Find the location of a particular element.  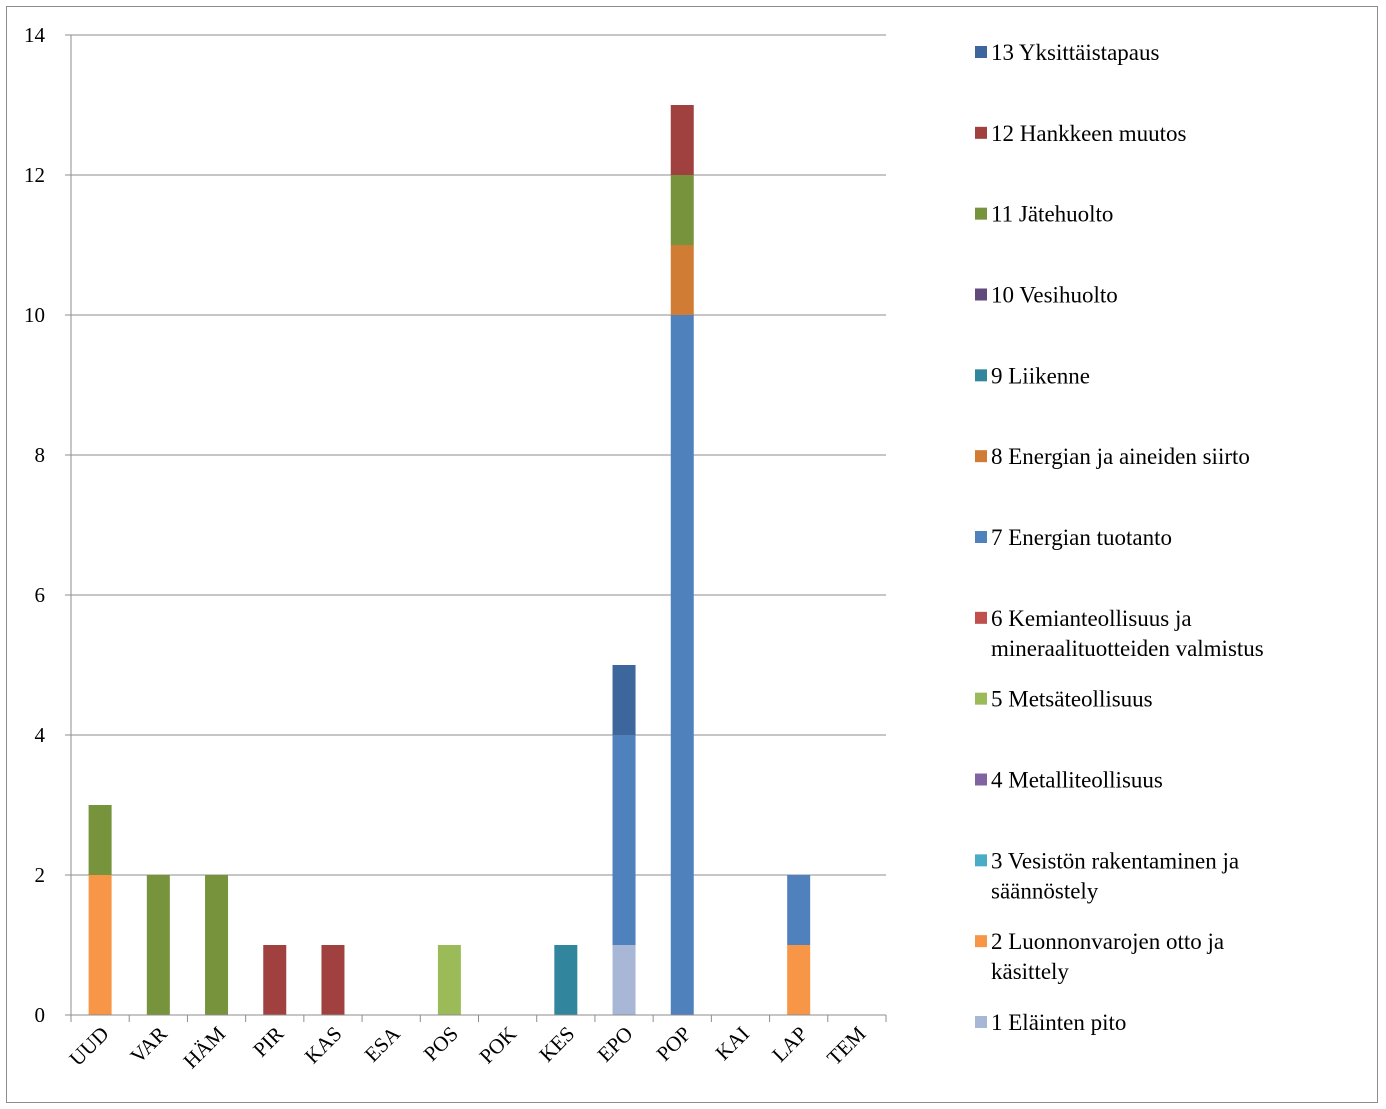

legend-item: 8 Energian ja aineiden siirto is located at coordinates (1112, 456).